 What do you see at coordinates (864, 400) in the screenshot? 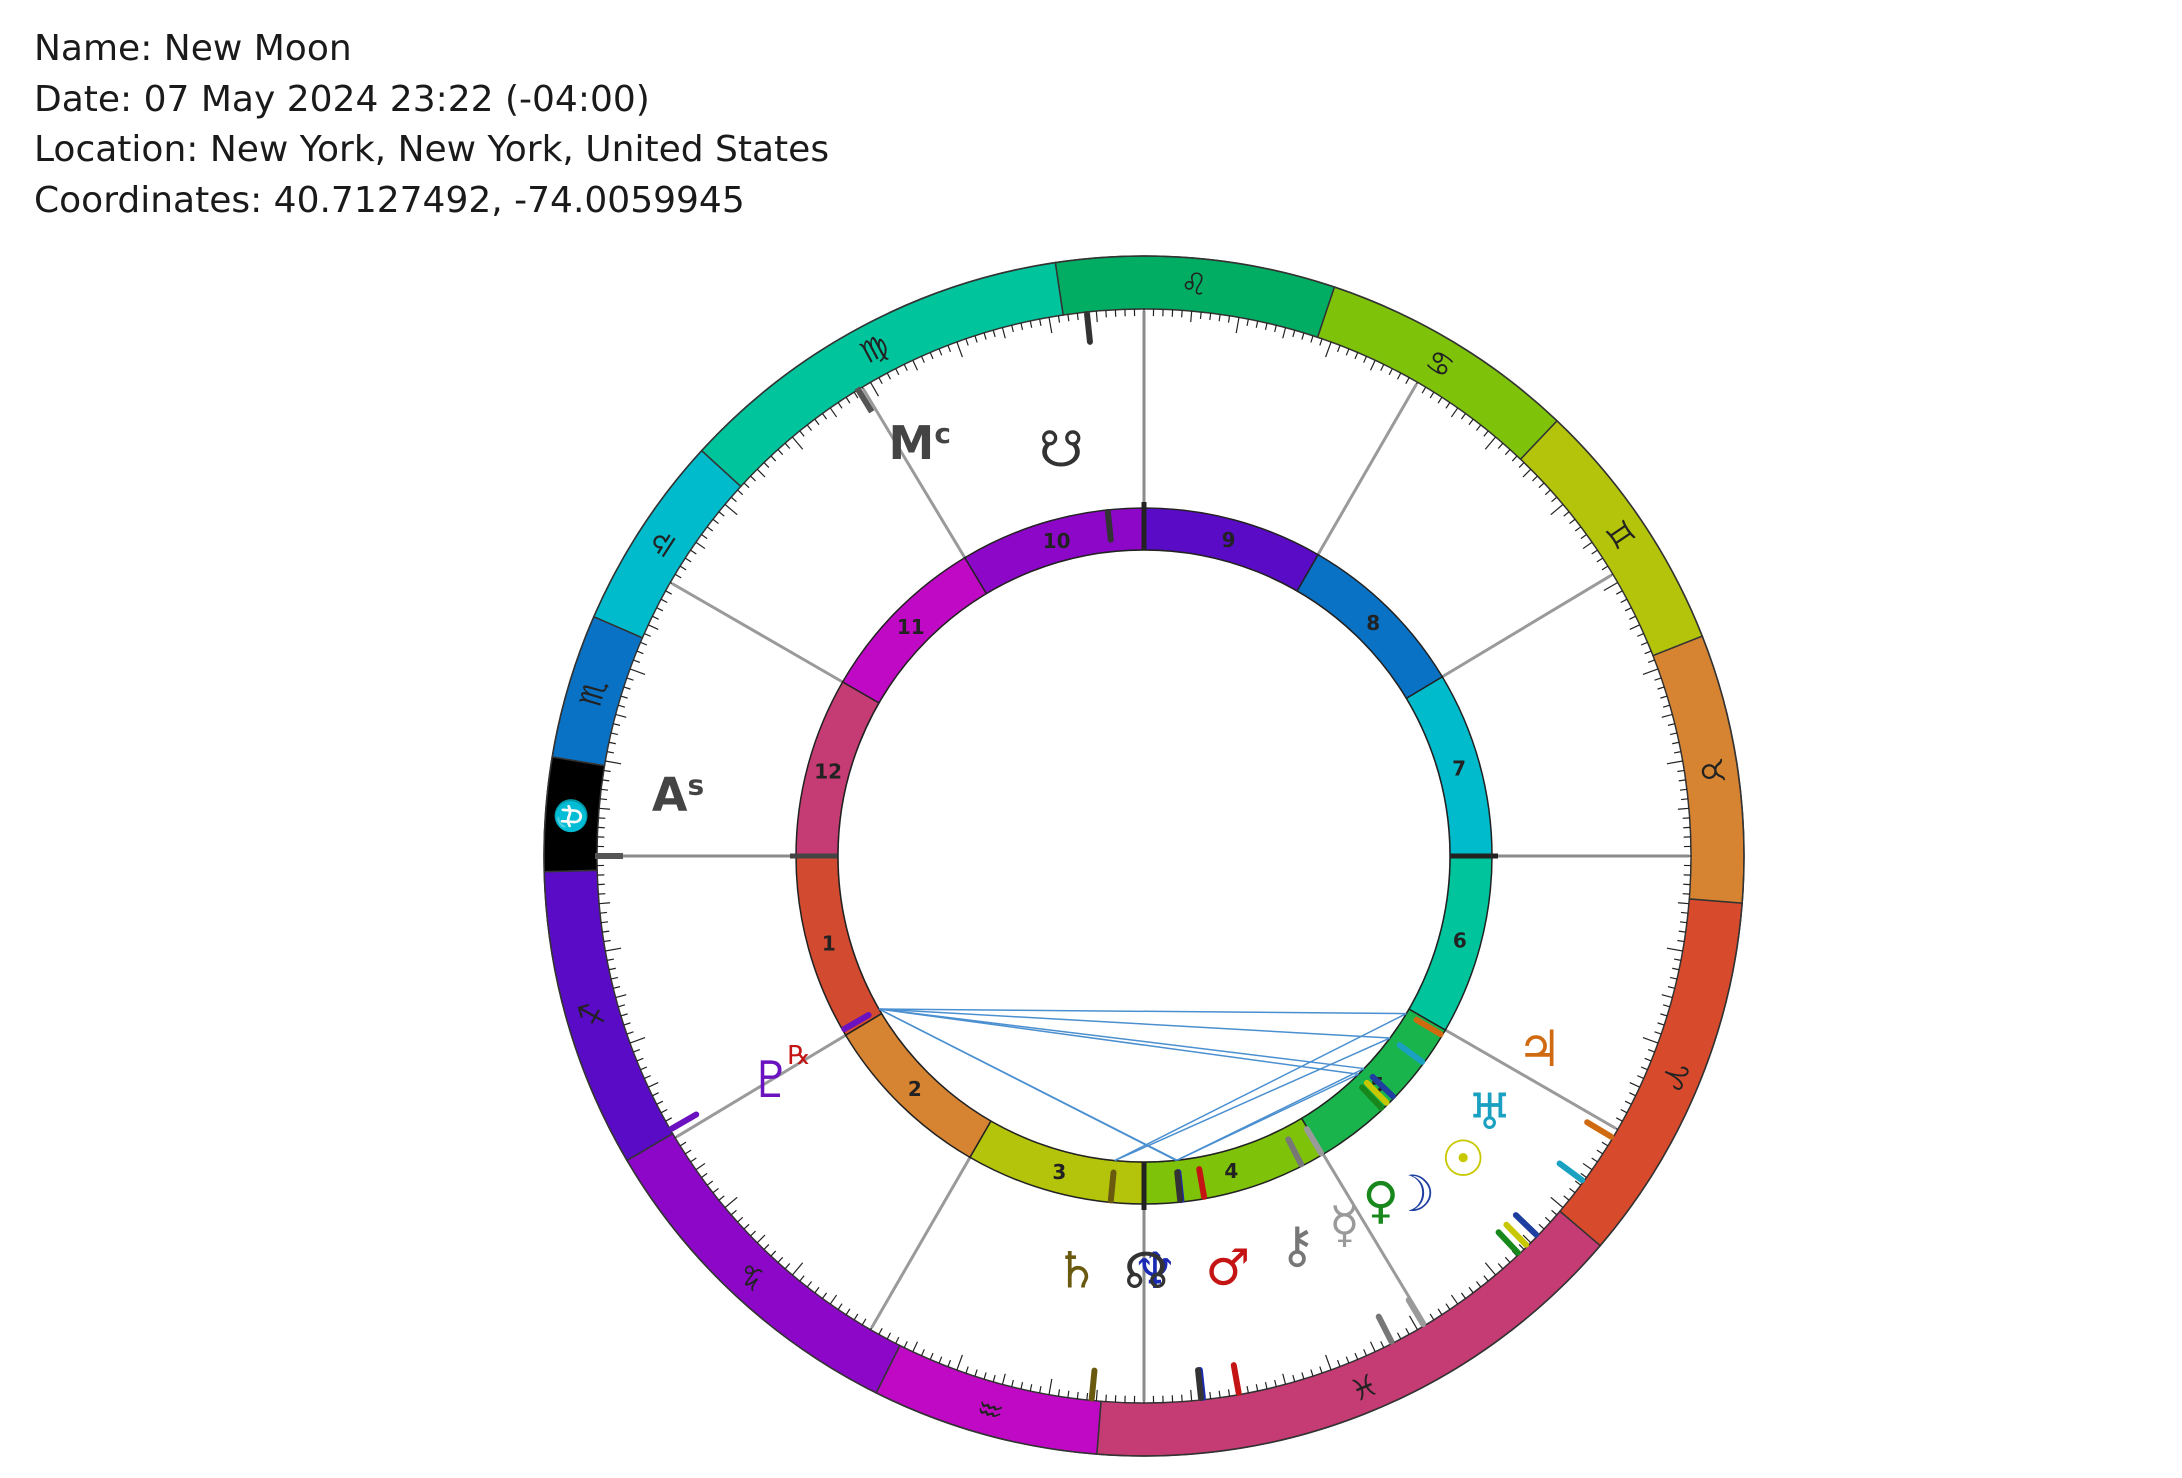
I see `midheaven-marker` at bounding box center [864, 400].